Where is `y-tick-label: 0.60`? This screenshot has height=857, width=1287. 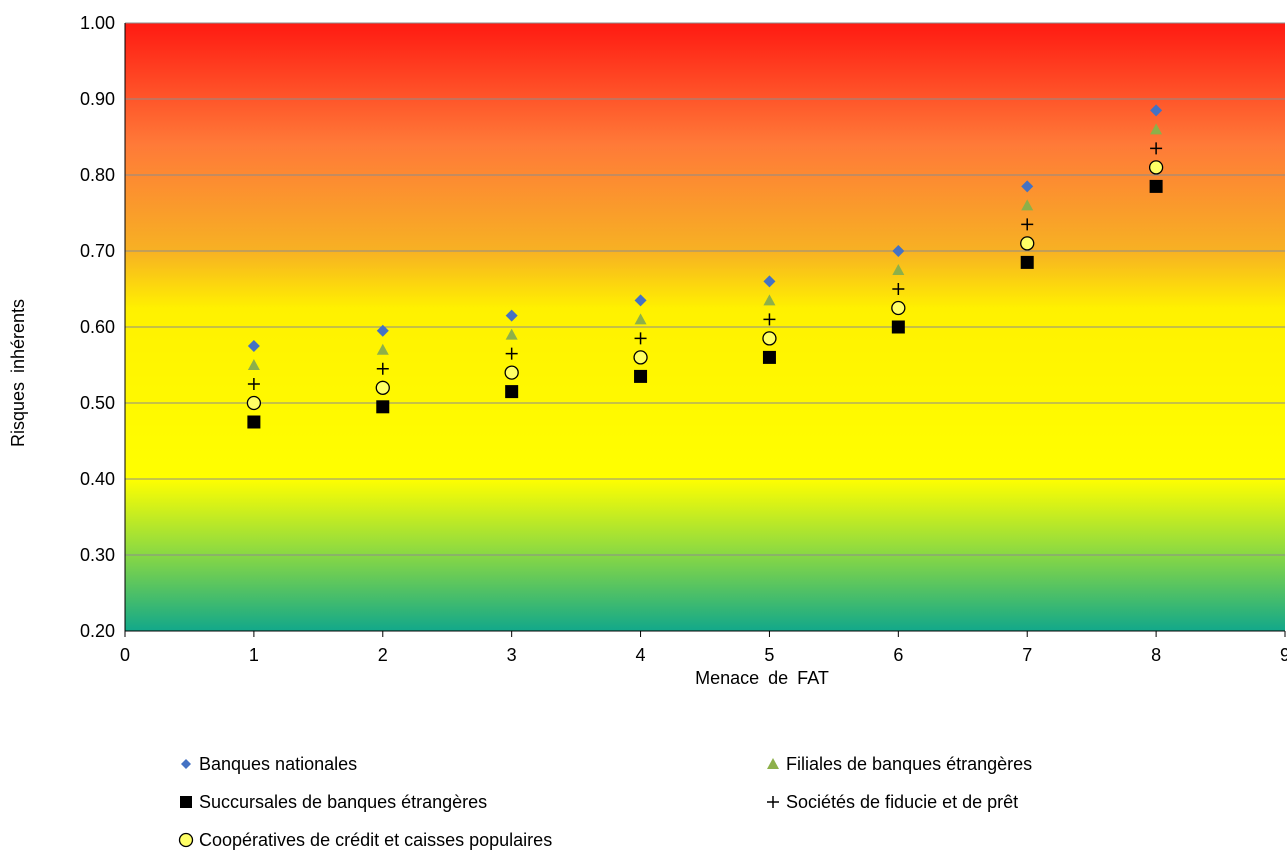 y-tick-label: 0.60 is located at coordinates (97, 327).